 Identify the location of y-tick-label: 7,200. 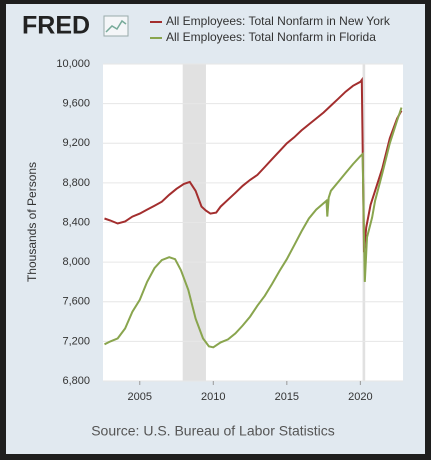
(76, 341).